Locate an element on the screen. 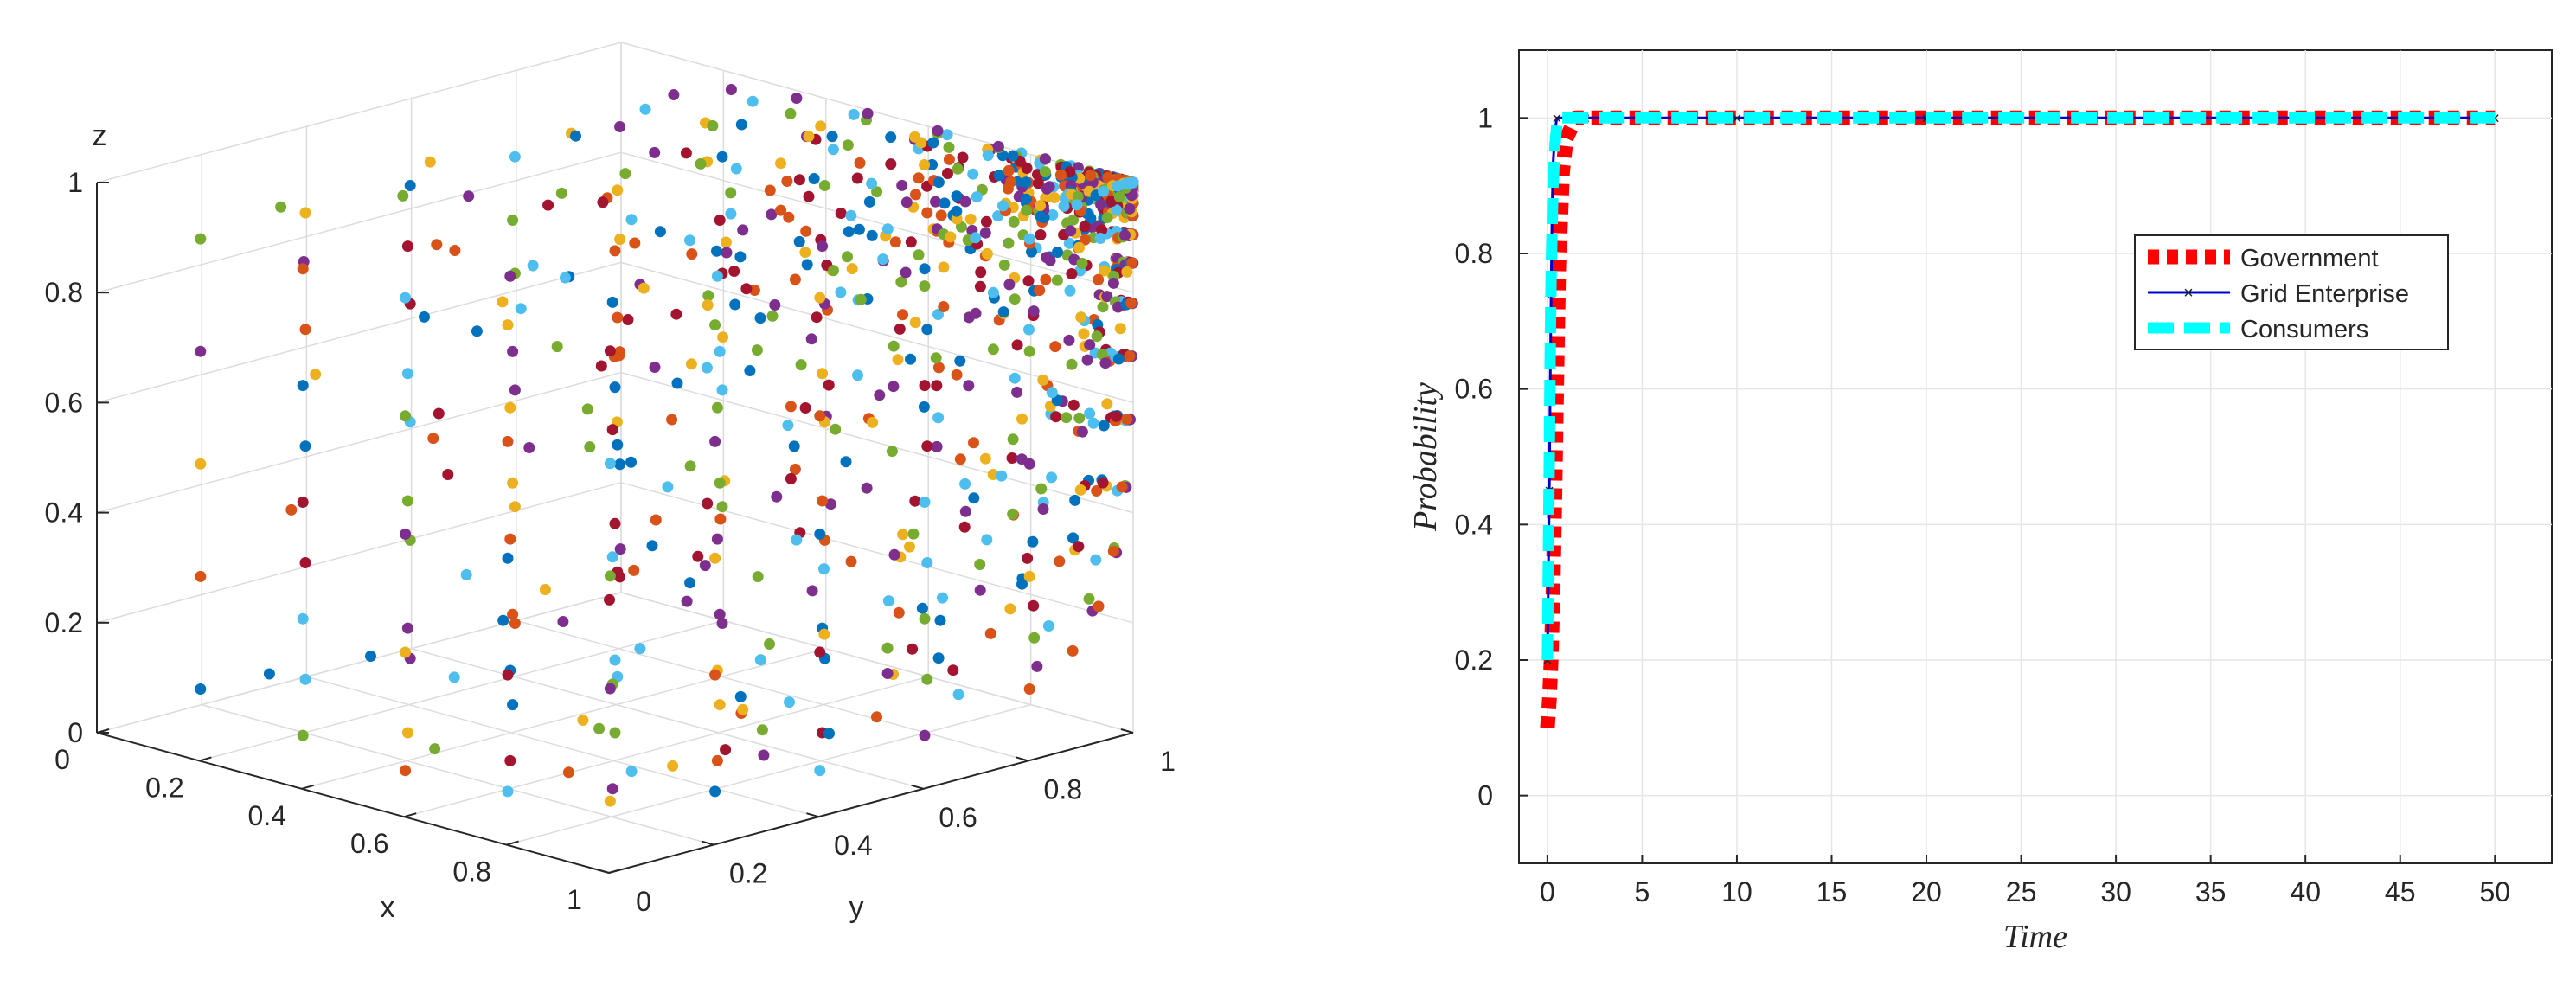 Image resolution: width=2576 pixels, height=981 pixels. y-tick-label: 0.4 is located at coordinates (1474, 524).